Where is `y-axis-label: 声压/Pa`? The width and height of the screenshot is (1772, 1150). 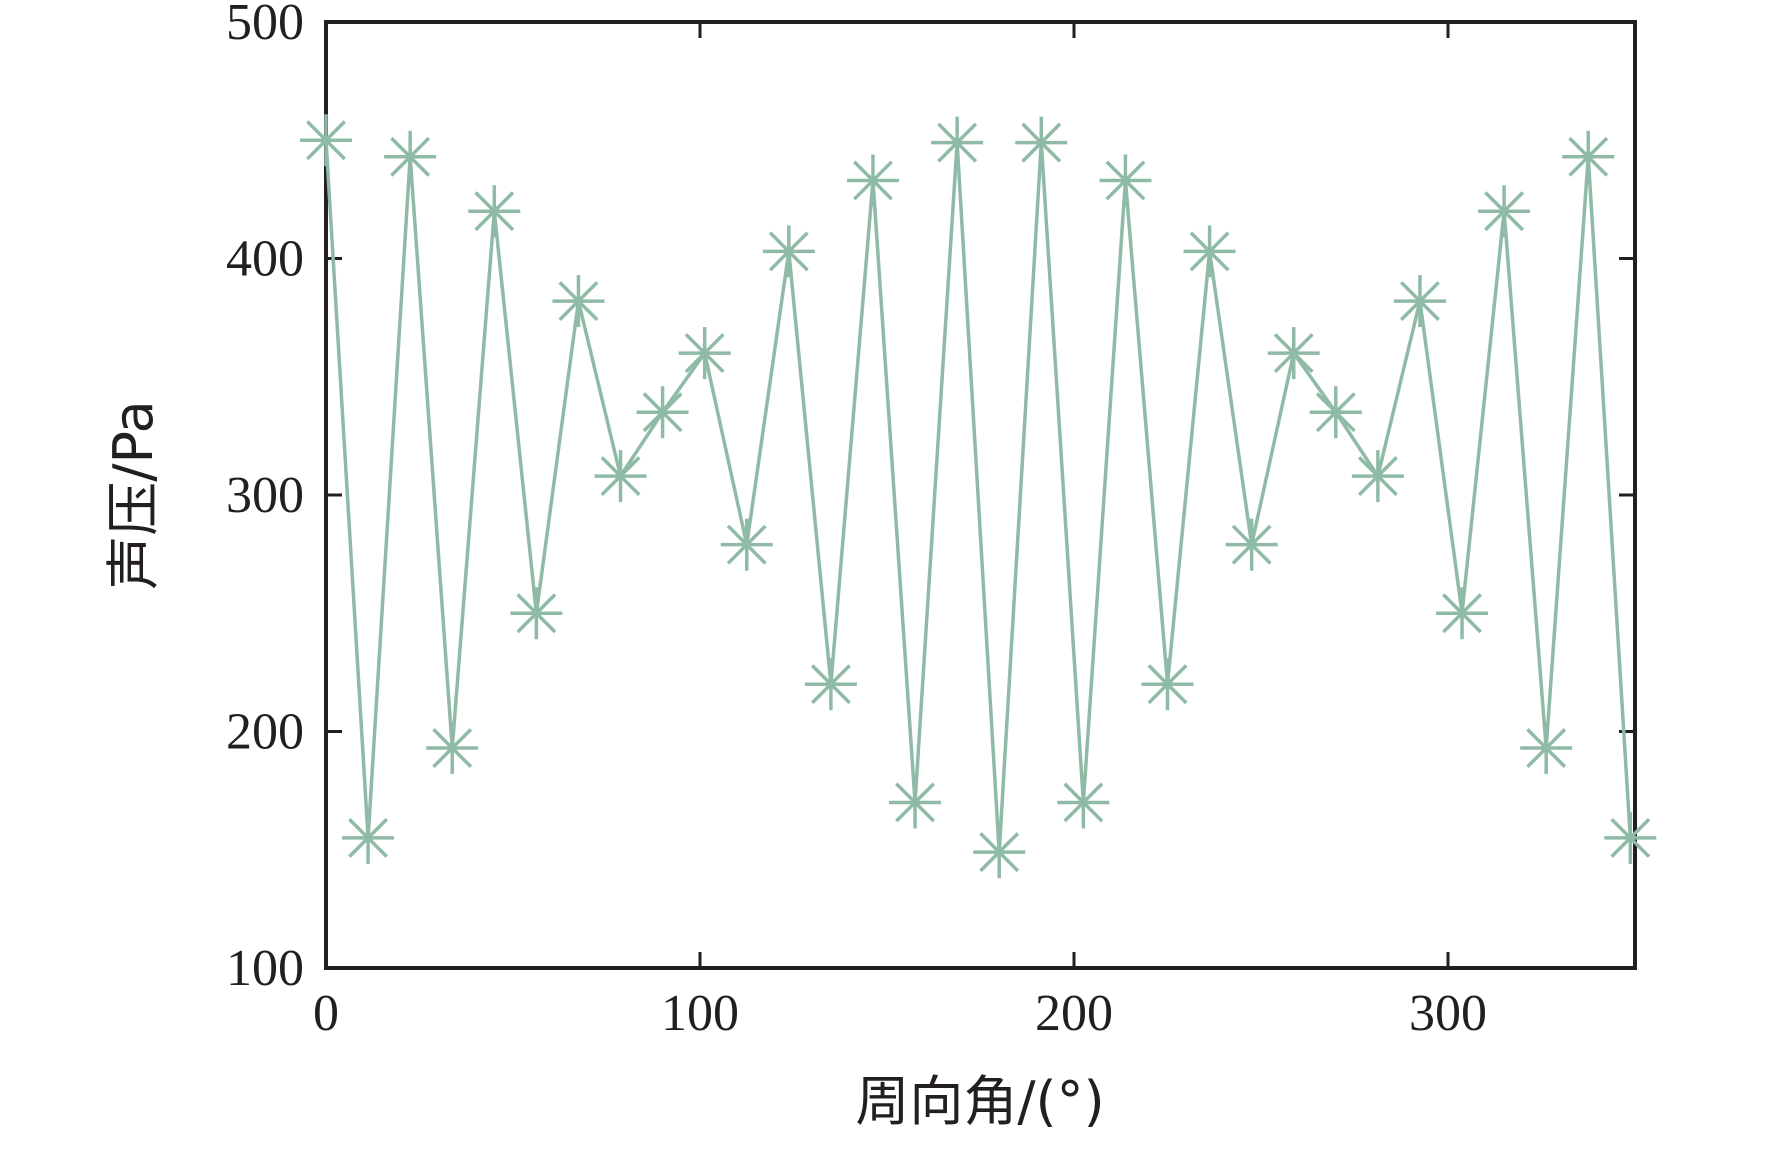 y-axis-label: 声压/Pa is located at coordinates (133, 494).